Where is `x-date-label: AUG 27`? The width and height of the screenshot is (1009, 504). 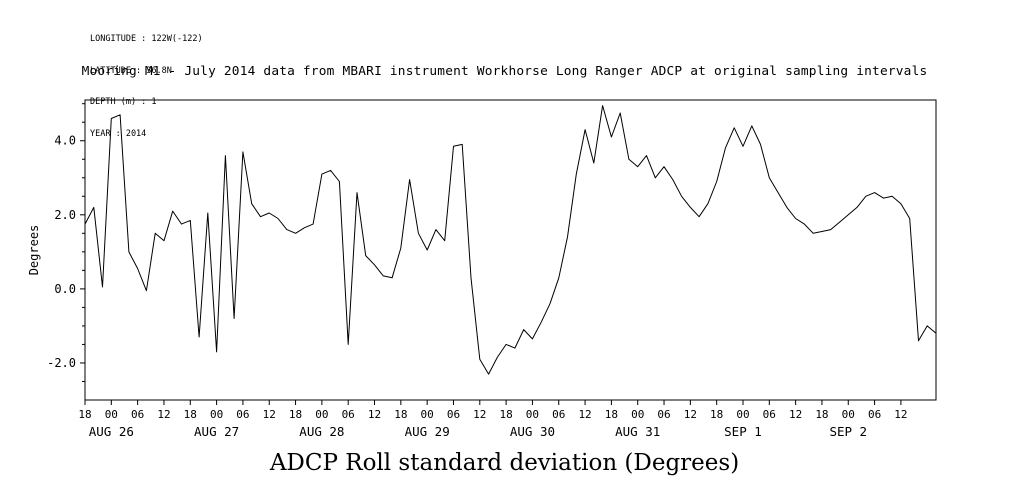 x-date-label: AUG 27 is located at coordinates (216, 431).